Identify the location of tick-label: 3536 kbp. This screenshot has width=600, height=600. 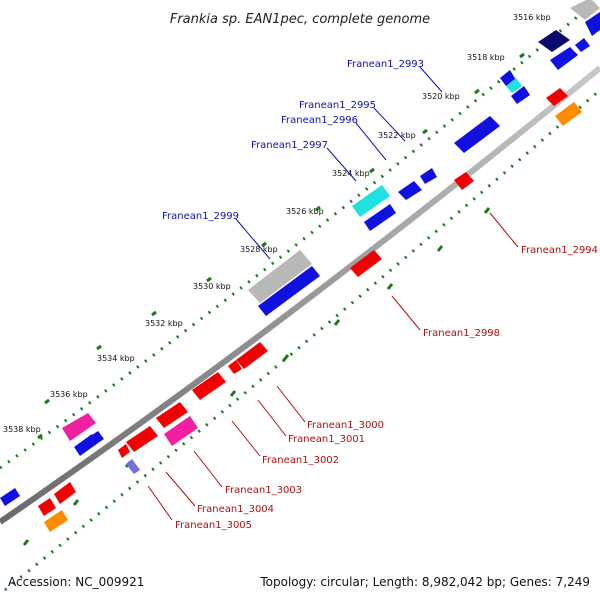
(69, 394).